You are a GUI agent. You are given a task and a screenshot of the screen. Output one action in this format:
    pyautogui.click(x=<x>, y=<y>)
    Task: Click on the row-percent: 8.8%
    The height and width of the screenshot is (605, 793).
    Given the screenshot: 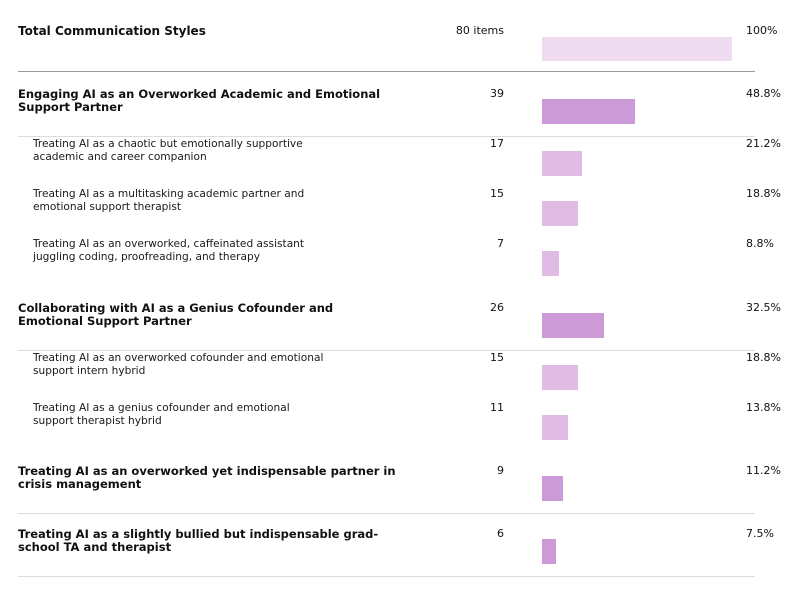 What is the action you would take?
    pyautogui.click(x=760, y=243)
    